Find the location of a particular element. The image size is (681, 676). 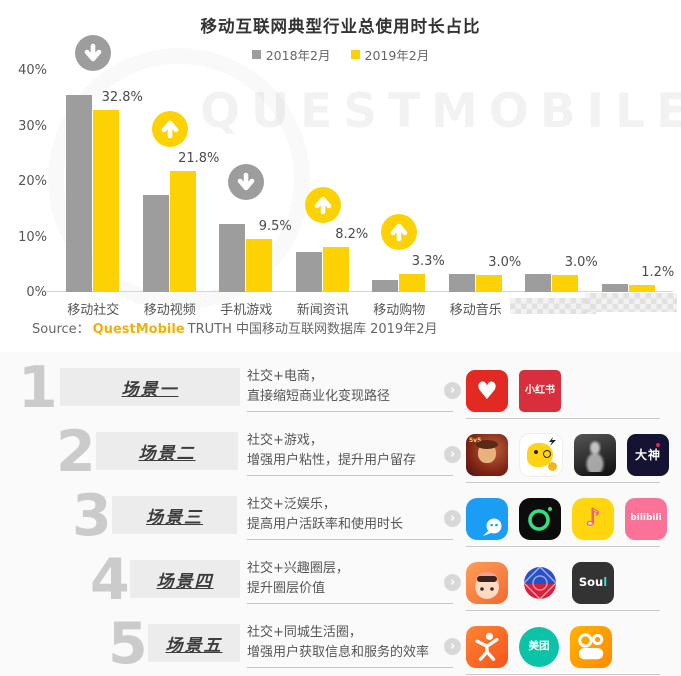

meituan-icon: 美团 is located at coordinates (539, 646).